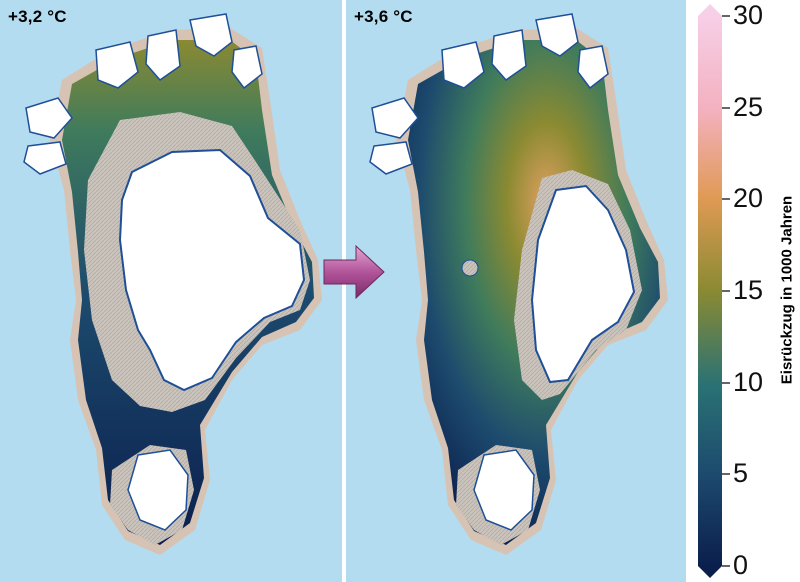 The image size is (800, 582). I want to click on colorbar-tick-15: 15, so click(748, 290).